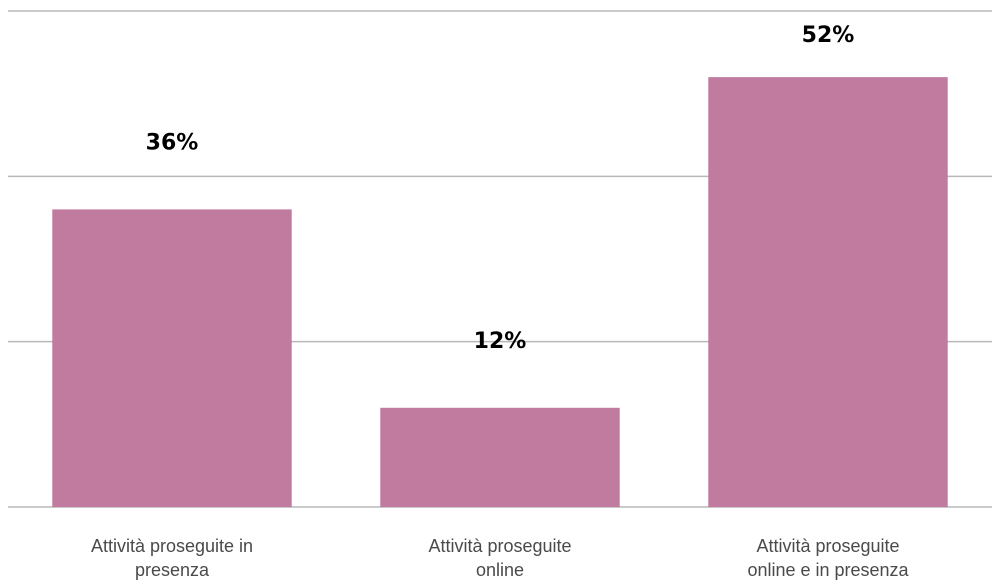  Describe the element at coordinates (500, 570) in the screenshot. I see `category-label-2-line-2: online` at that location.